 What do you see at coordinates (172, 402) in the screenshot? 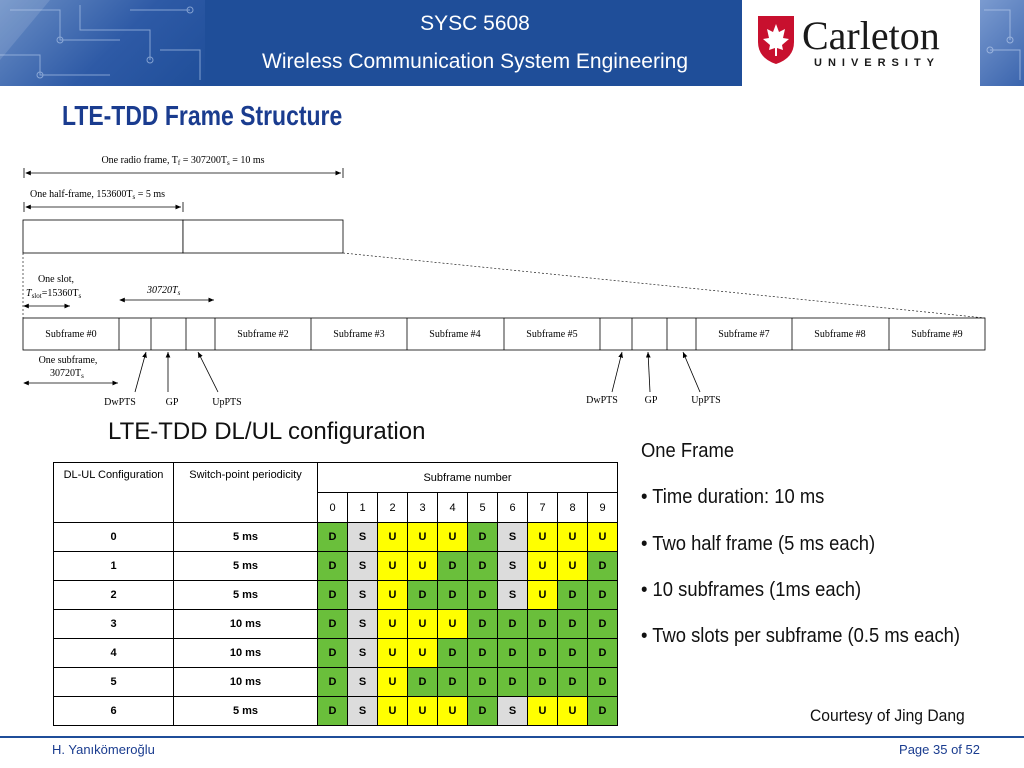
I see `gp-label-1: GP` at bounding box center [172, 402].